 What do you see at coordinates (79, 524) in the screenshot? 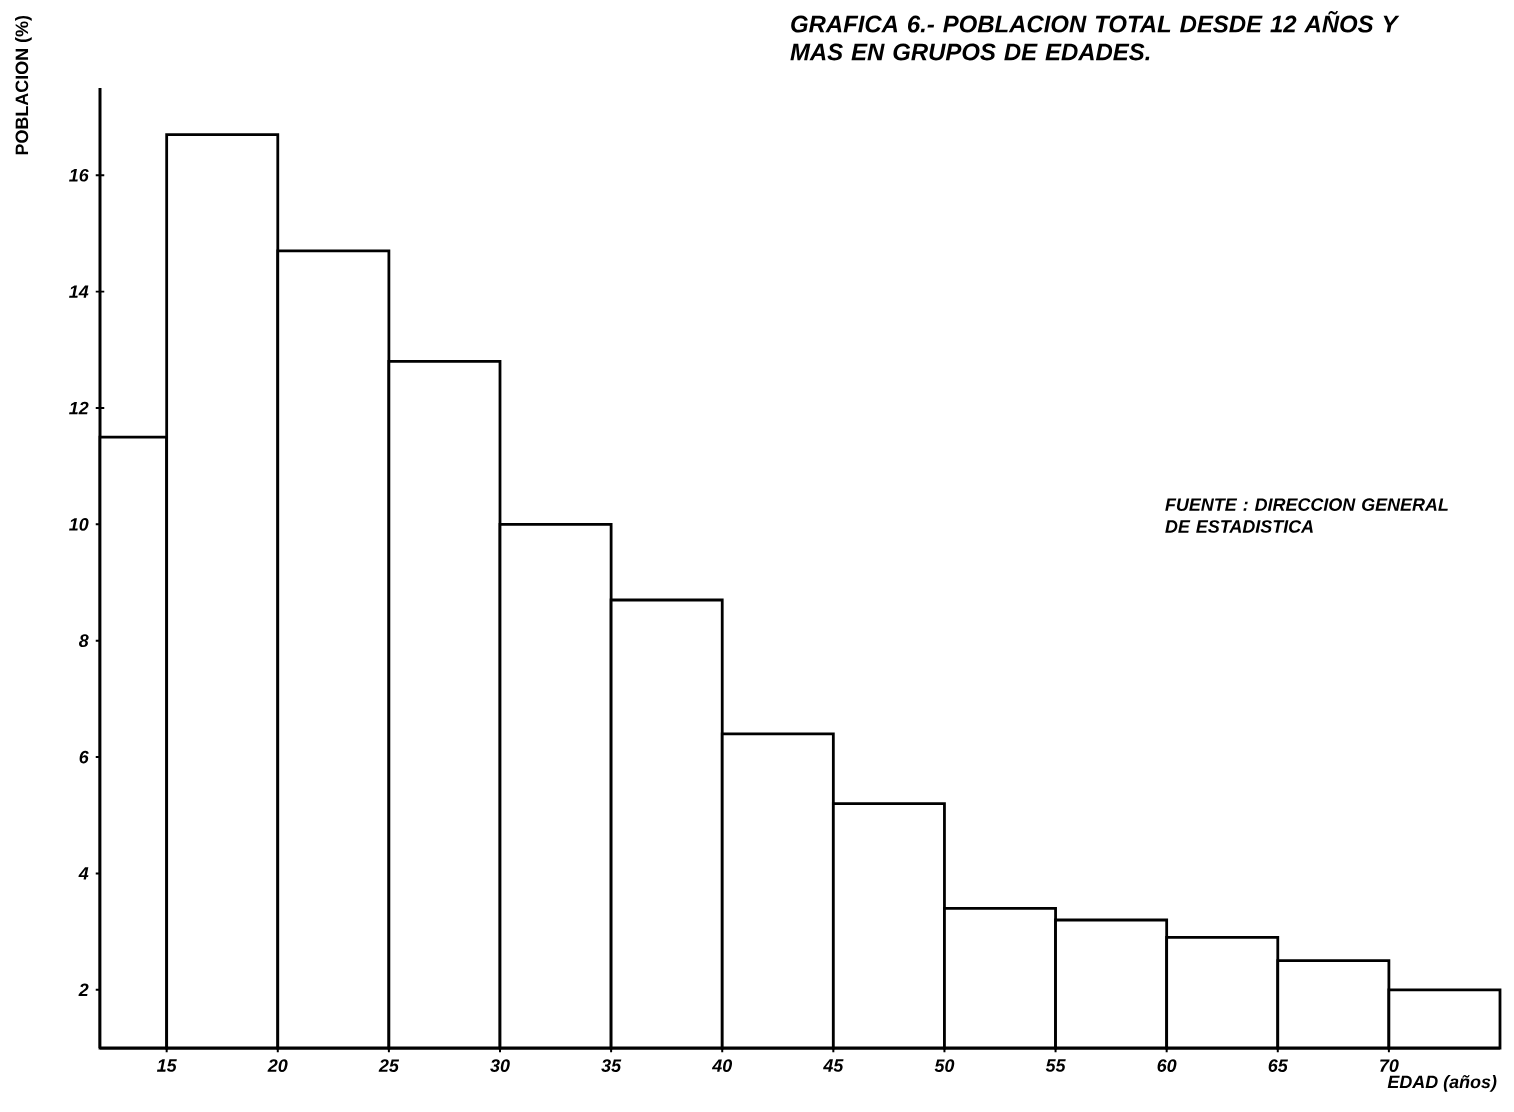
I see `y-tick-label: 10` at bounding box center [79, 524].